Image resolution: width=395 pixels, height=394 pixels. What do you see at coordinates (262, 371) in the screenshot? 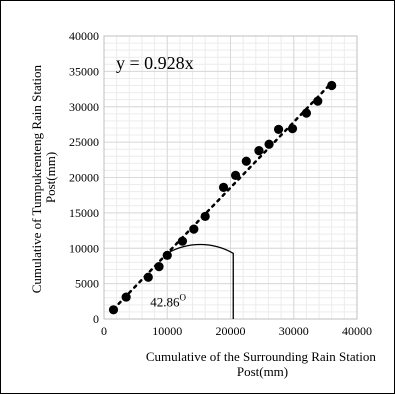
I see `x-axis-title-line-2: Post(mm)` at bounding box center [262, 371].